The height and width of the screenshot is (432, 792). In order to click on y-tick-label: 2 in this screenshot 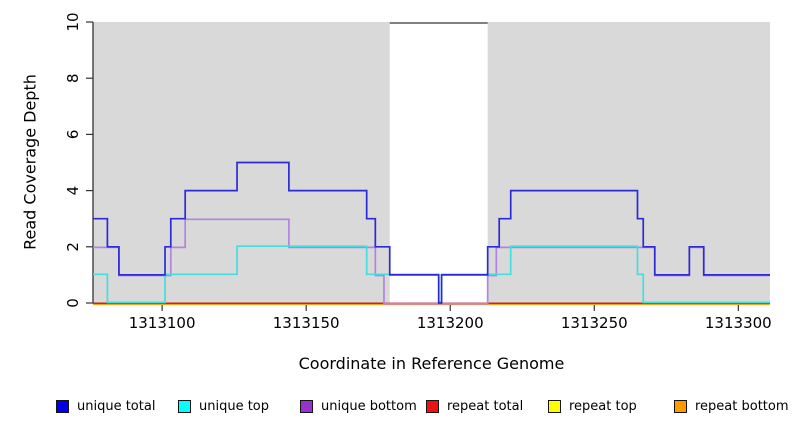, I will do `click(73, 247)`.